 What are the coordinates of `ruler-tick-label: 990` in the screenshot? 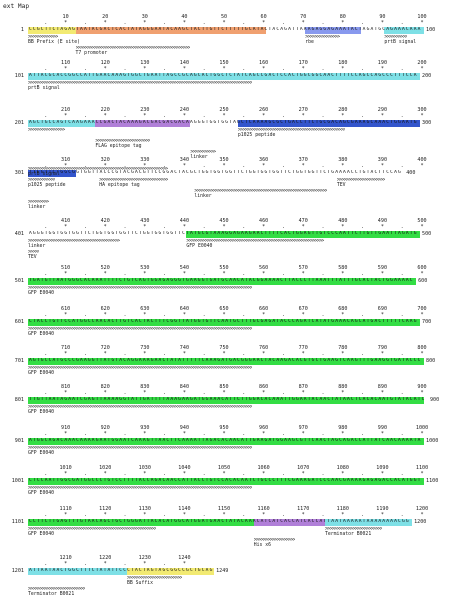 It's located at (382, 428).